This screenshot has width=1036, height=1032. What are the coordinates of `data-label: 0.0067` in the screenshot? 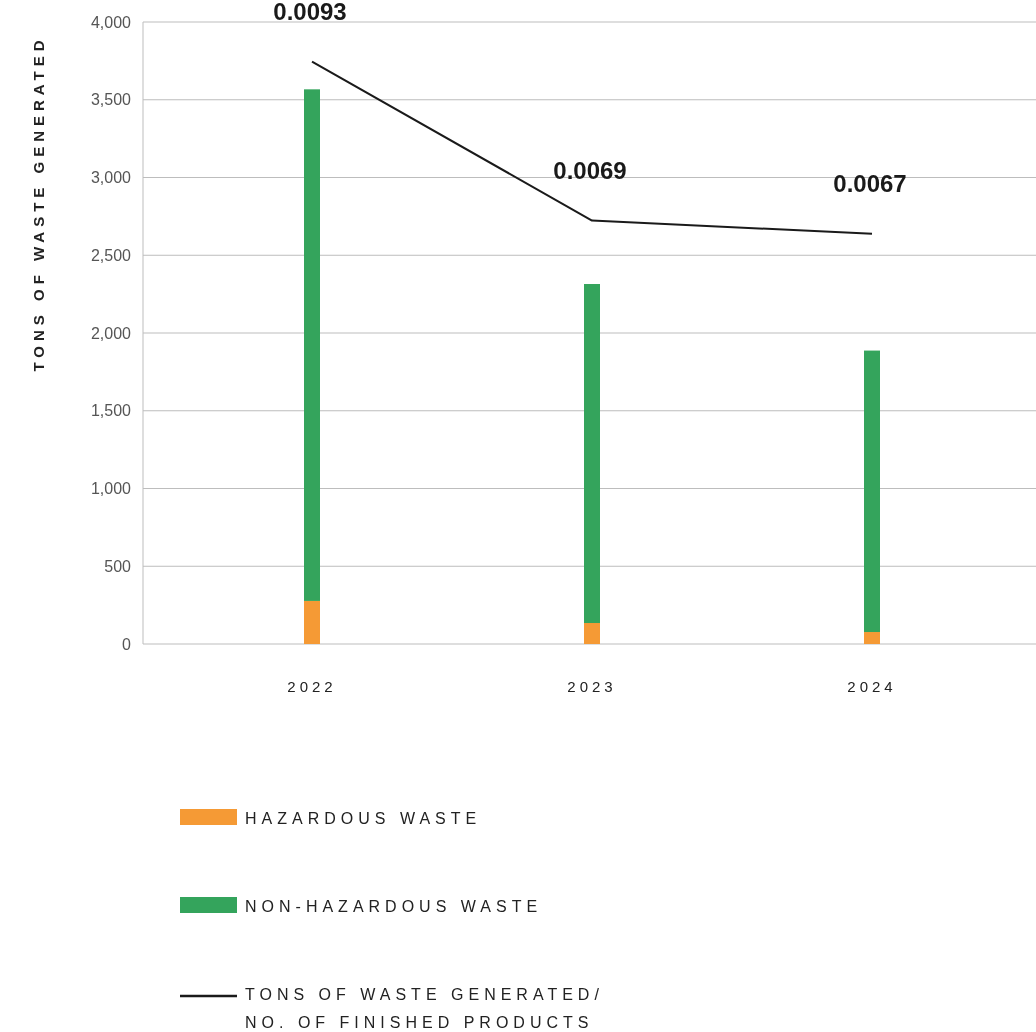 It's located at (870, 183).